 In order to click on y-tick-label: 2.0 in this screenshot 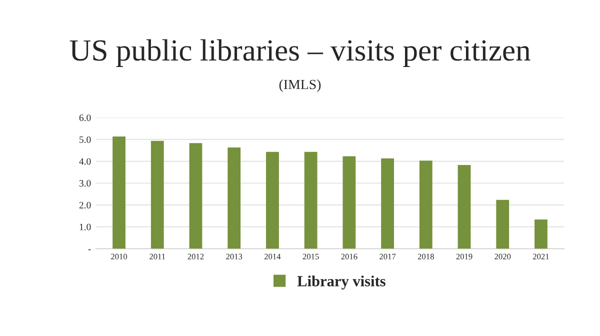, I will do `click(85, 205)`.